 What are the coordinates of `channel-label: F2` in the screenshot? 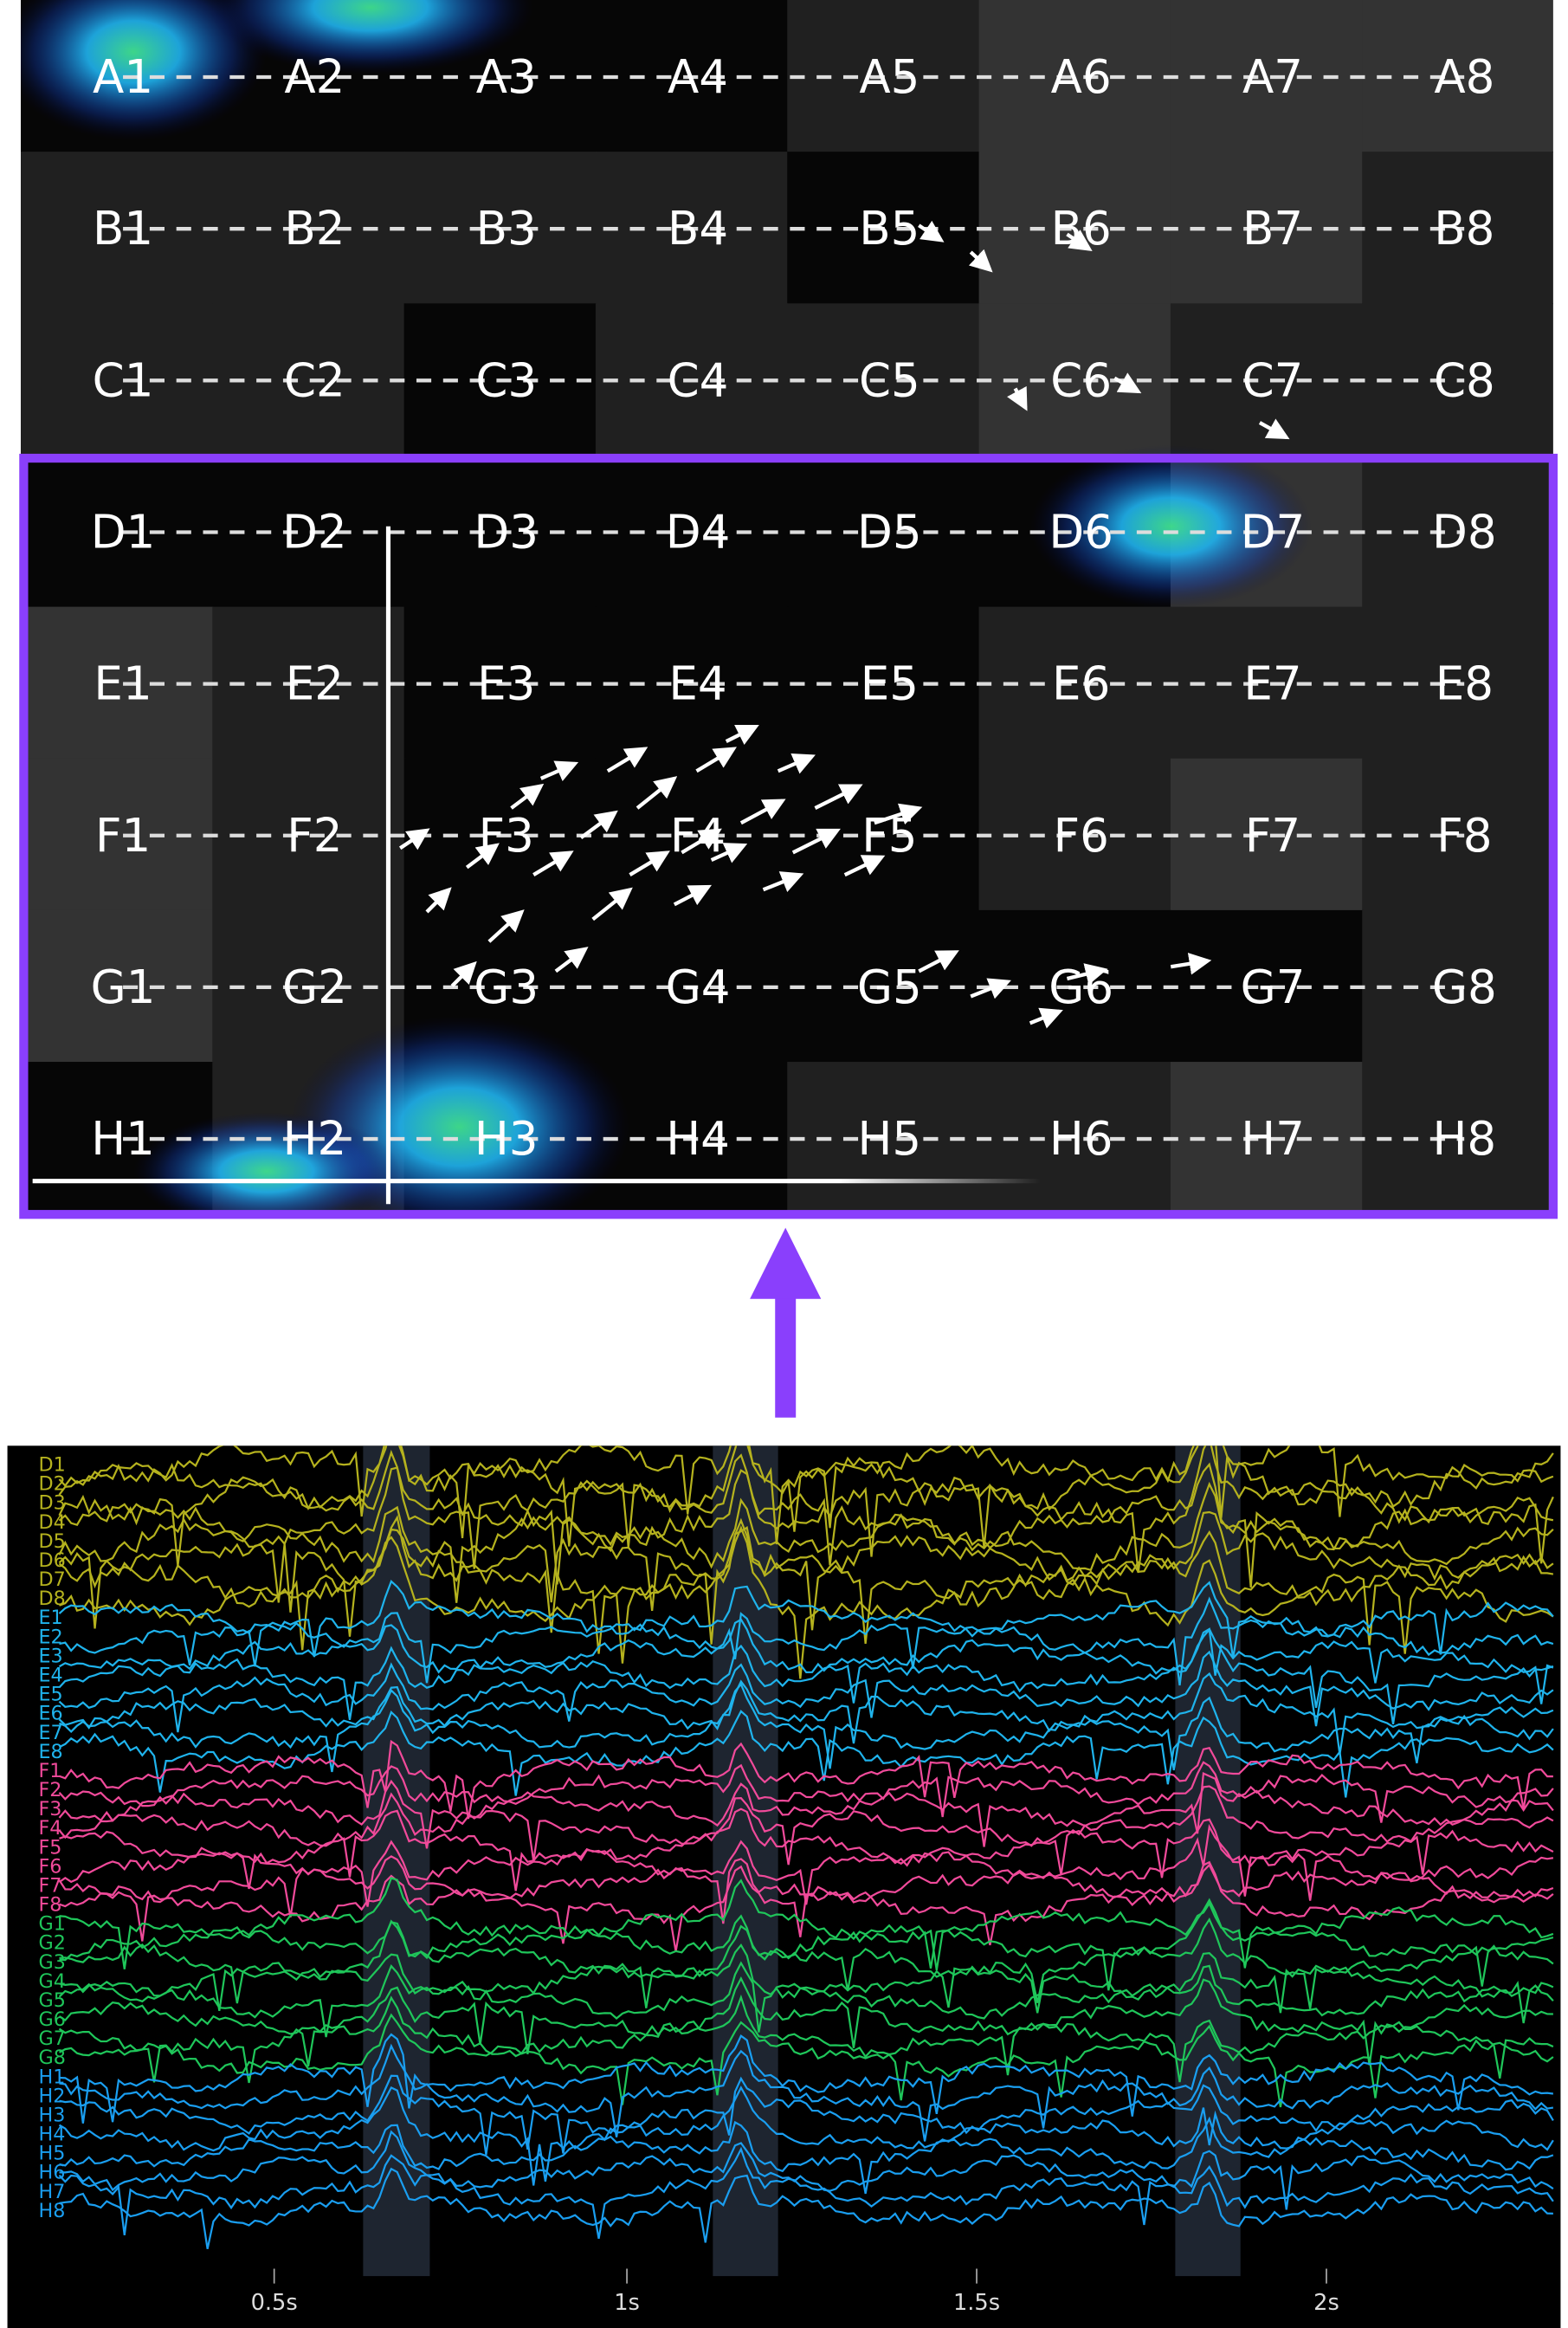 It's located at (50, 1790).